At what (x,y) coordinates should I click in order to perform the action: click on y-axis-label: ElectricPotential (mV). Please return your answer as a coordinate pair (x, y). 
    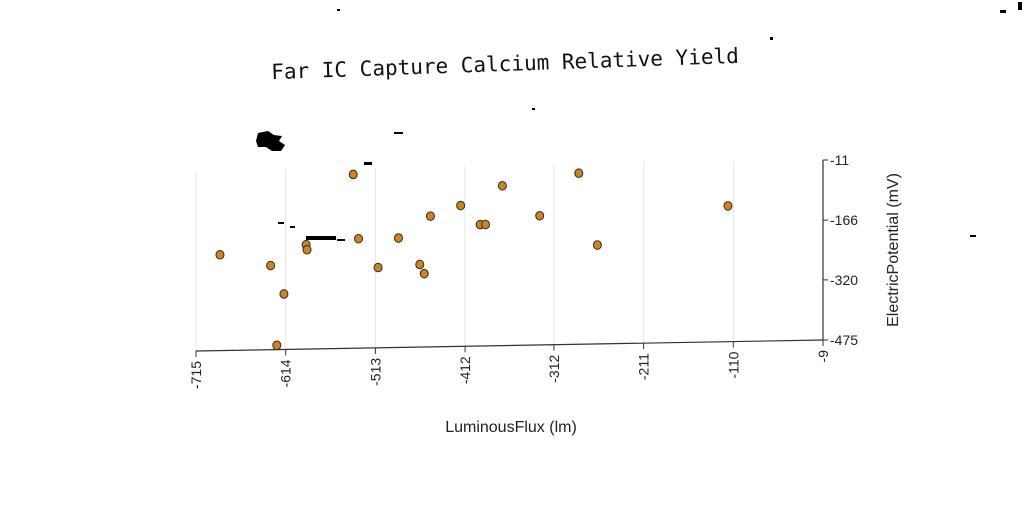
    Looking at the image, I should click on (893, 250).